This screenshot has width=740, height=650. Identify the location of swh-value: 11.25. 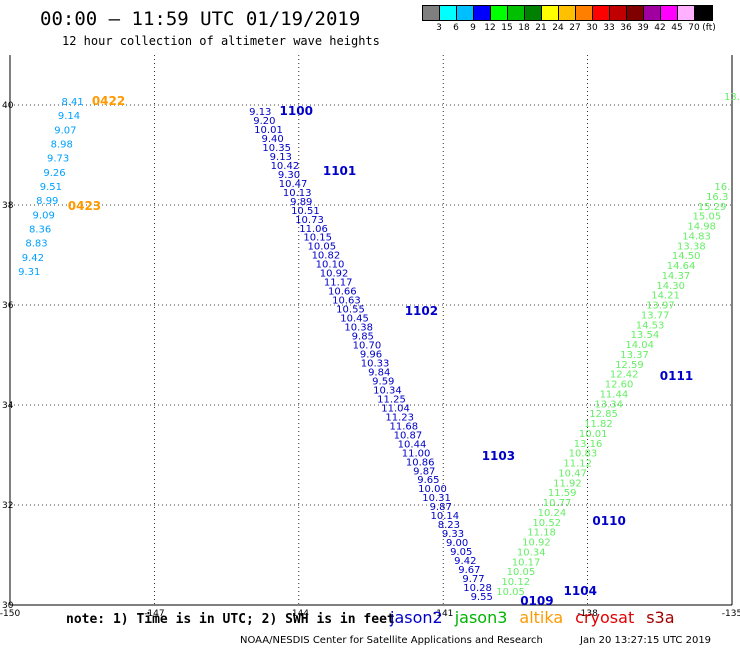
(391, 399).